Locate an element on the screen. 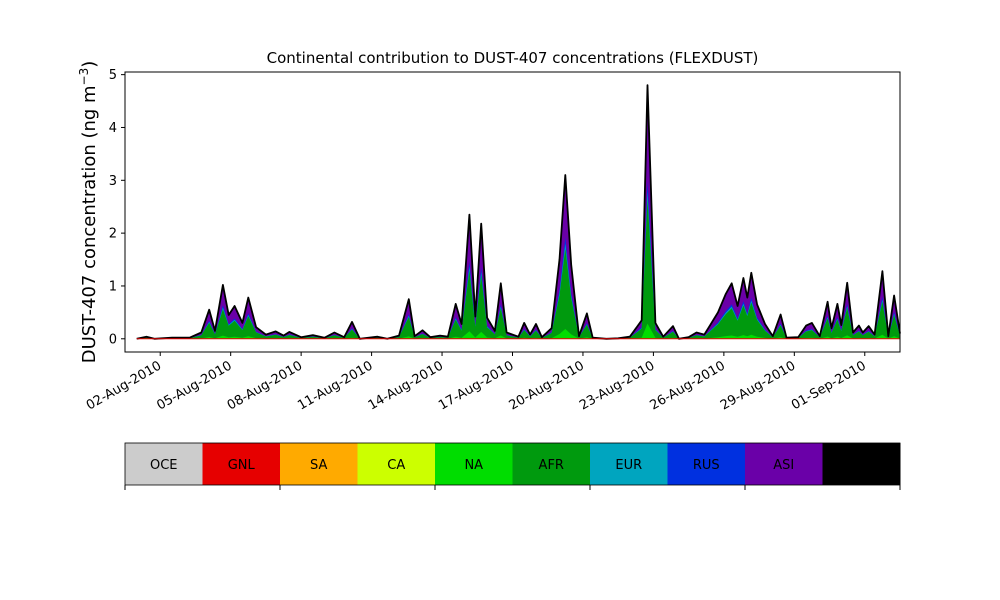 The image size is (1000, 600). legend-swatch-aus is located at coordinates (861, 464).